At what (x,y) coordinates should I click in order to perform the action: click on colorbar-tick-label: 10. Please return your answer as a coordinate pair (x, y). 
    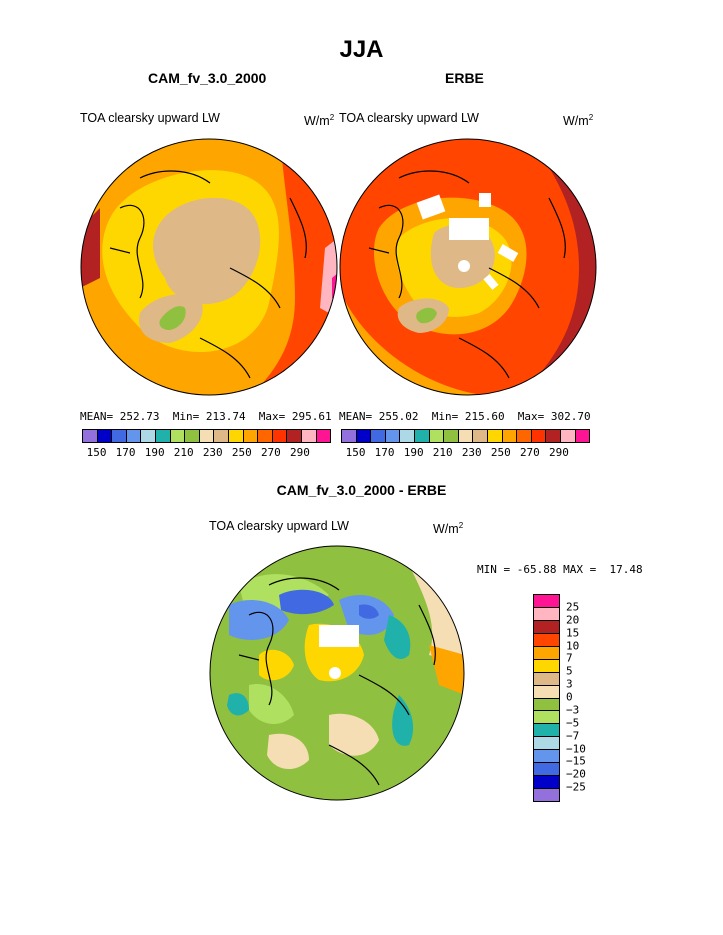
    Looking at the image, I should click on (573, 645).